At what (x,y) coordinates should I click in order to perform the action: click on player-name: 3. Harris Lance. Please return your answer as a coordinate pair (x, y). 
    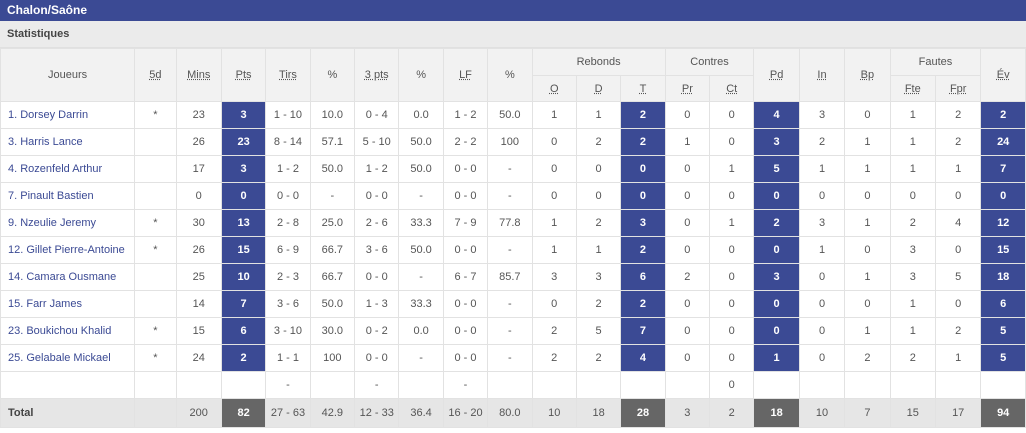
    Looking at the image, I should click on (68, 142).